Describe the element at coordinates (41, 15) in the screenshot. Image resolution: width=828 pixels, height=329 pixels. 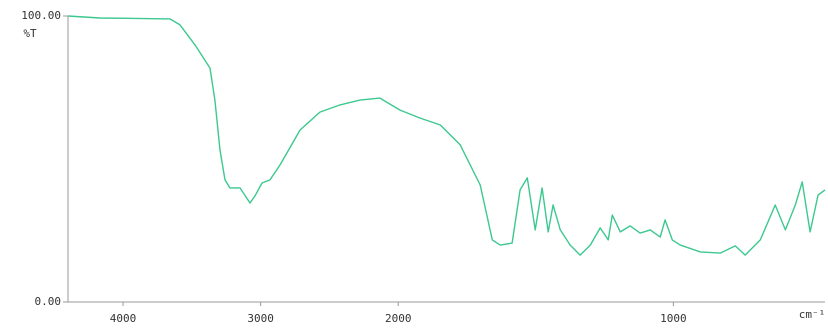
I see `y-tick-label: 100.00` at that location.